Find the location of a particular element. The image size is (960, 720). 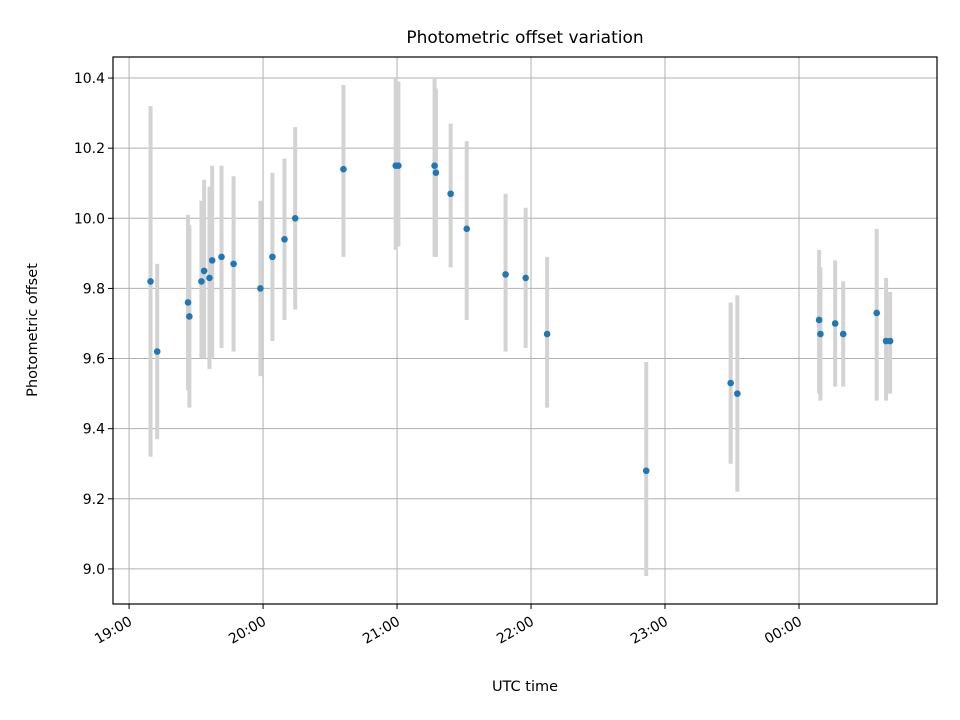

y-tick-label: 9.0 is located at coordinates (94, 570).